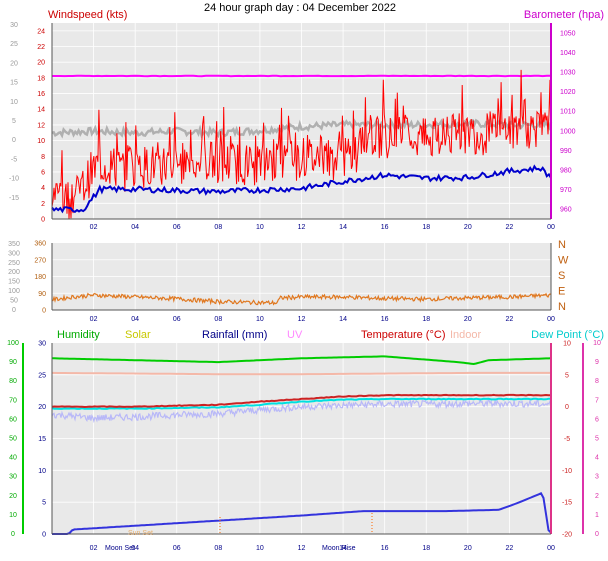 This screenshot has width=608, height=561. What do you see at coordinates (94, 319) in the screenshot?
I see `x-tick-label: 02` at bounding box center [94, 319].